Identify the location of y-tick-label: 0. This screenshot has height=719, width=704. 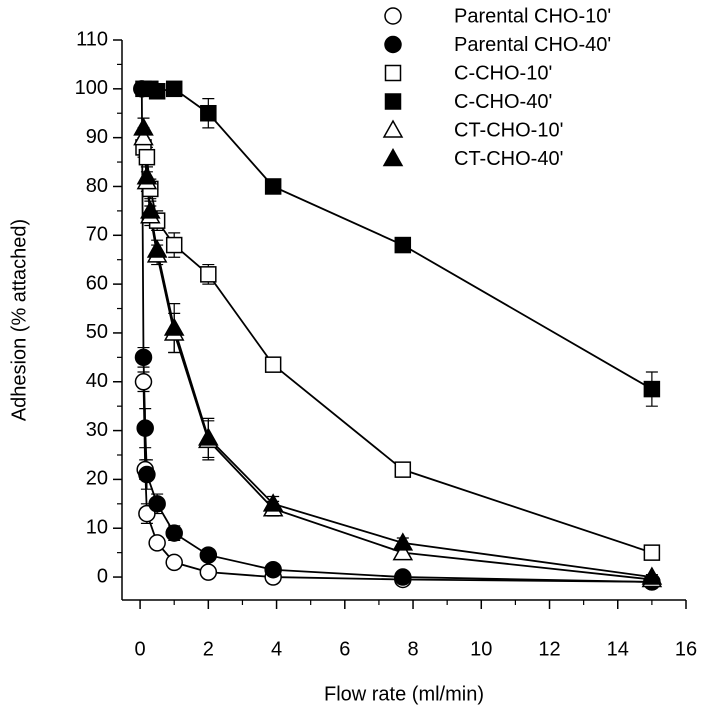
(102, 576).